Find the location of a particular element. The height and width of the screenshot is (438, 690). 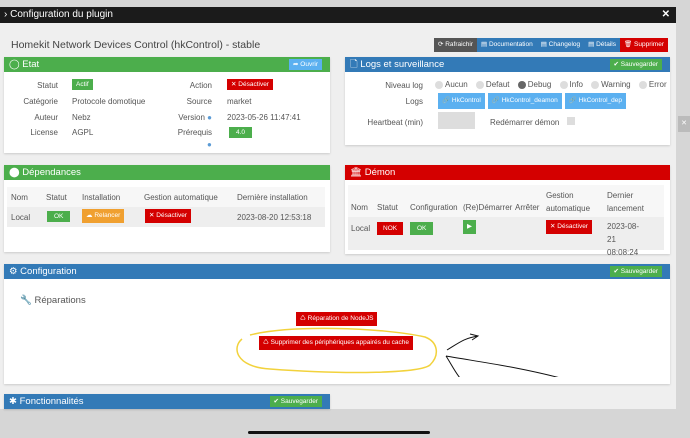

radio-info is located at coordinates (563, 84).